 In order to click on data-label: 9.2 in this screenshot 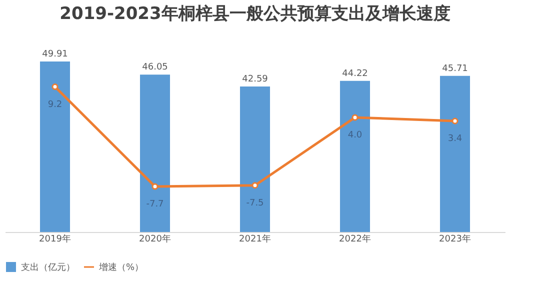, I will do `click(55, 105)`.